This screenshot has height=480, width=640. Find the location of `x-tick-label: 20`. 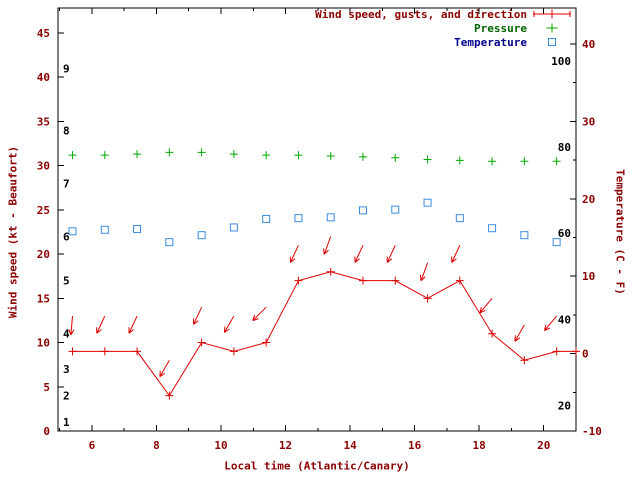

x-tick-label: 20 is located at coordinates (543, 445).